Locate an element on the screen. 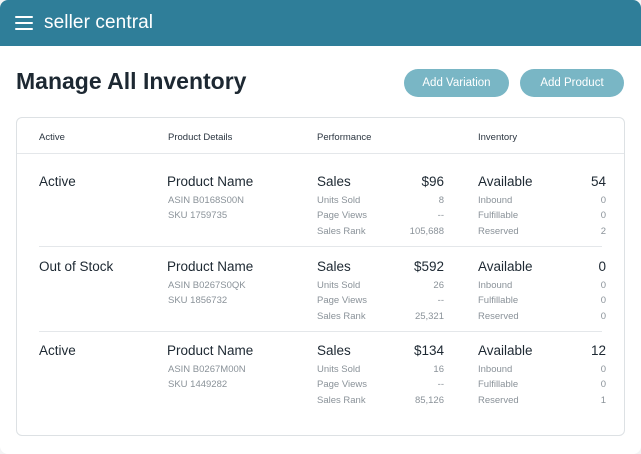  column-header-performance: Performance is located at coordinates (344, 137).